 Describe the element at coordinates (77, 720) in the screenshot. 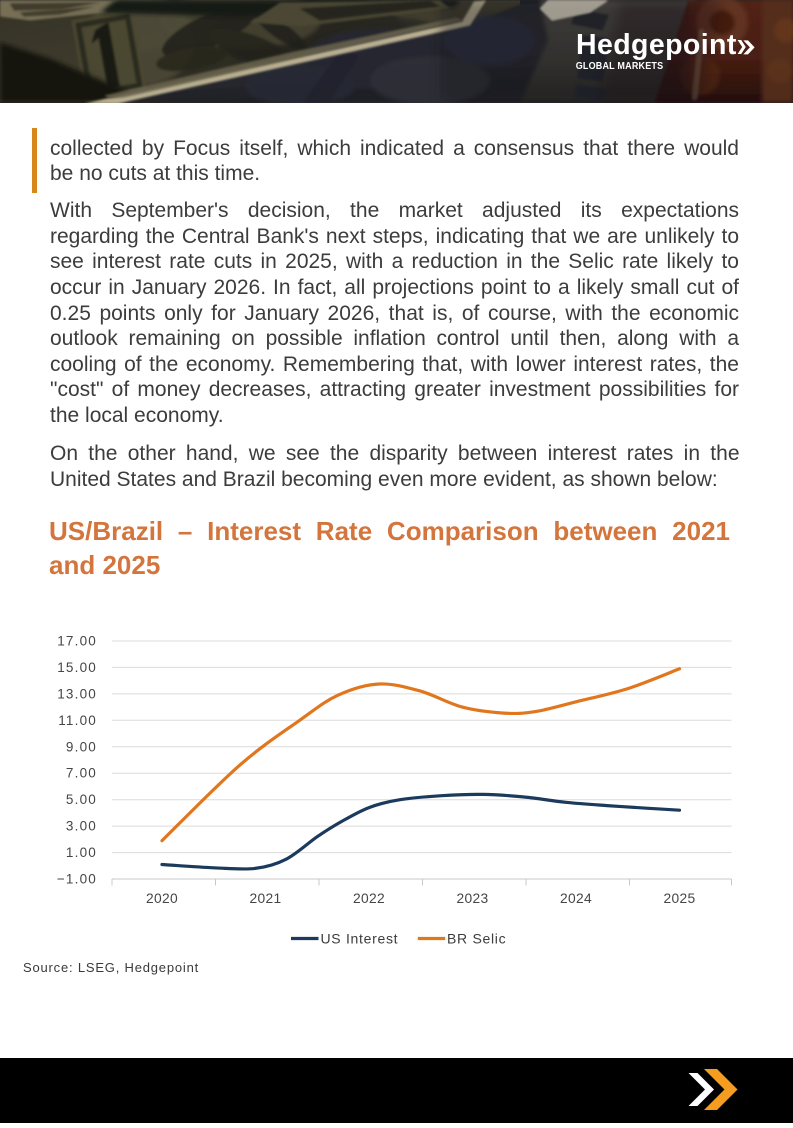

I see `svg-text: 11.00` at that location.